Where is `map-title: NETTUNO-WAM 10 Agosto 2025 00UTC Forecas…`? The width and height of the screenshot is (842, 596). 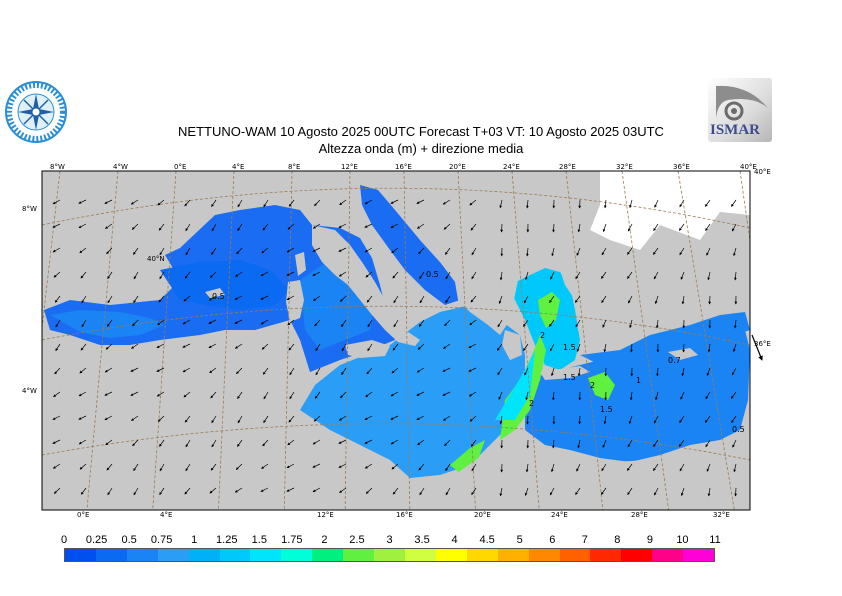 map-title: NETTUNO-WAM 10 Agosto 2025 00UTC Forecas… is located at coordinates (421, 131).